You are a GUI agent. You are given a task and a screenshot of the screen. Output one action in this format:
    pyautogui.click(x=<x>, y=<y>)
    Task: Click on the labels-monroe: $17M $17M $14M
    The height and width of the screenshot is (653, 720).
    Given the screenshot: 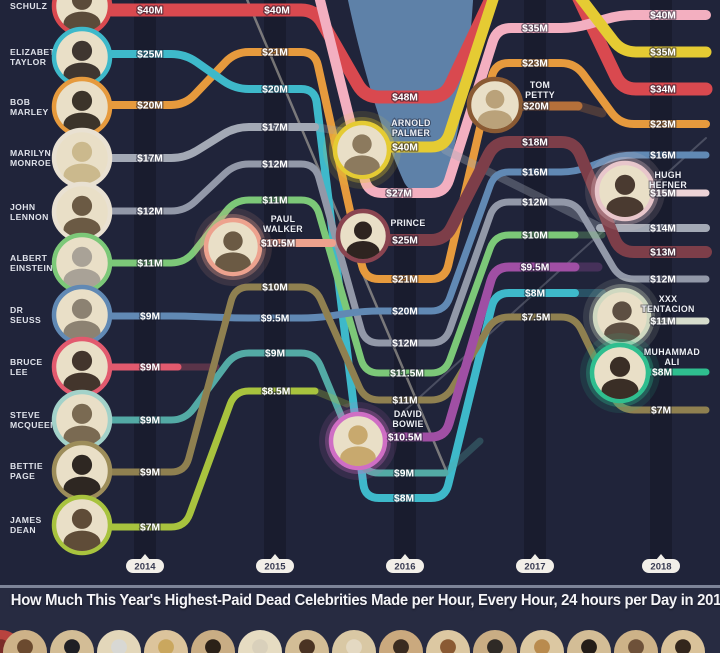 What is the action you would take?
    pyautogui.click(x=406, y=178)
    